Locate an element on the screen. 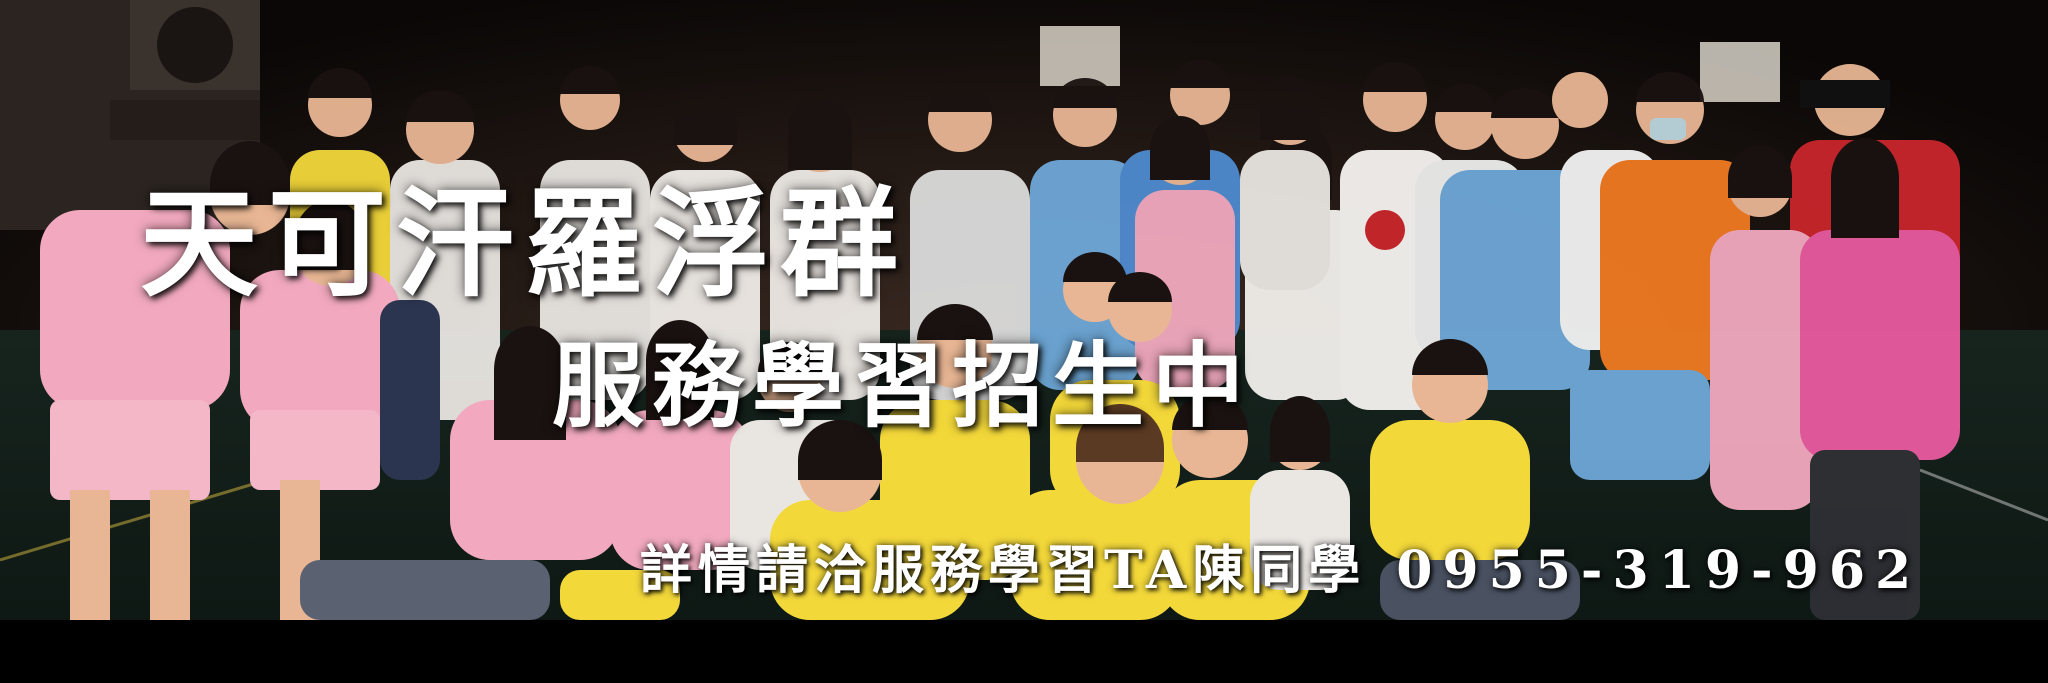  bottom-black-bar is located at coordinates (1024, 651).